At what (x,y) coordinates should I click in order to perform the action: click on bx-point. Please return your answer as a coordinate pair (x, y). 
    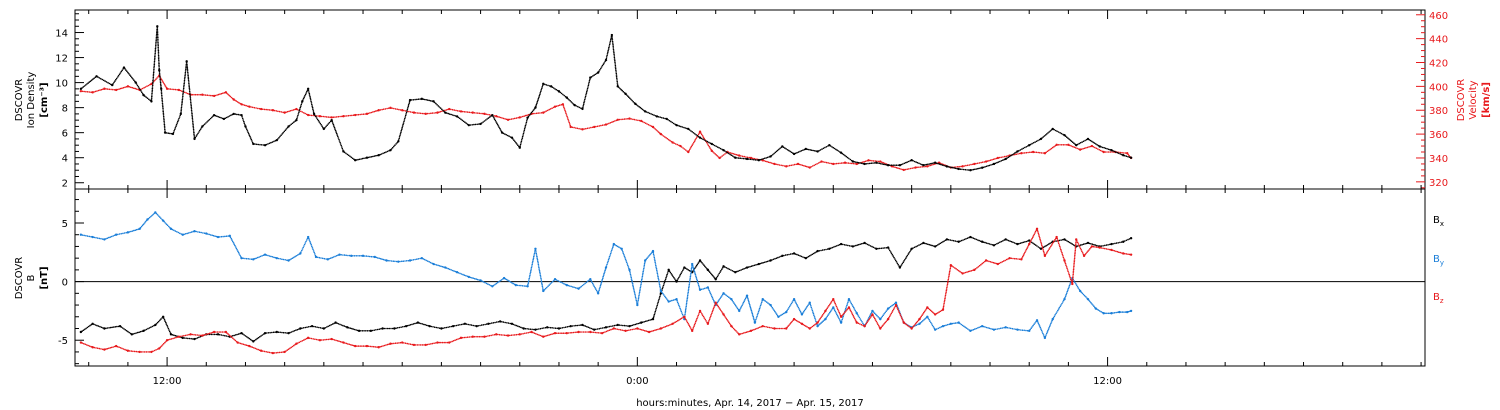
    Looking at the image, I should click on (864, 243).